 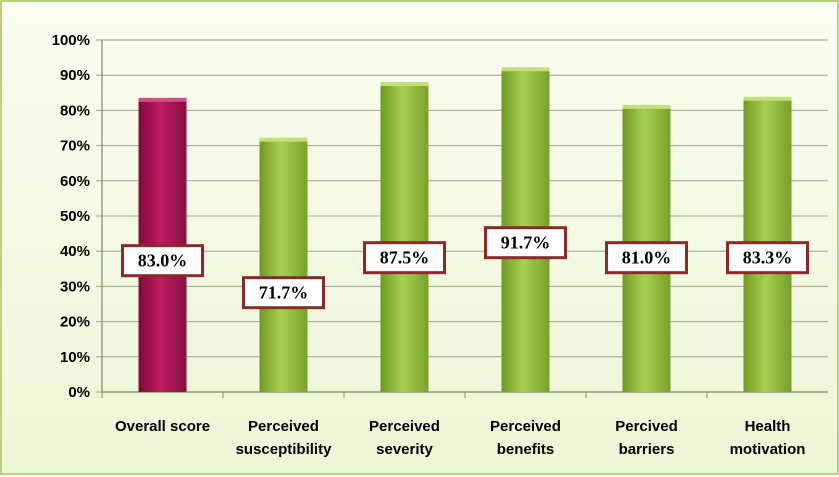 I want to click on data-label: 81.0%, so click(x=646, y=258).